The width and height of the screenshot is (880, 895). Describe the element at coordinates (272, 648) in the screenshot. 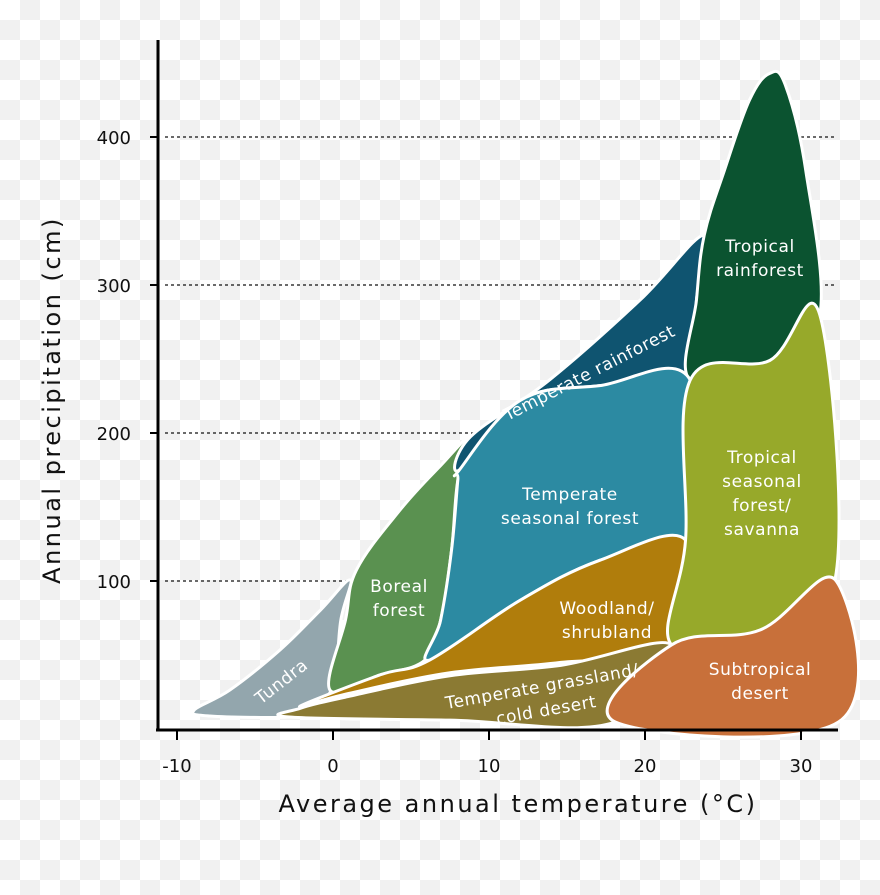

I see `region-tundra` at that location.